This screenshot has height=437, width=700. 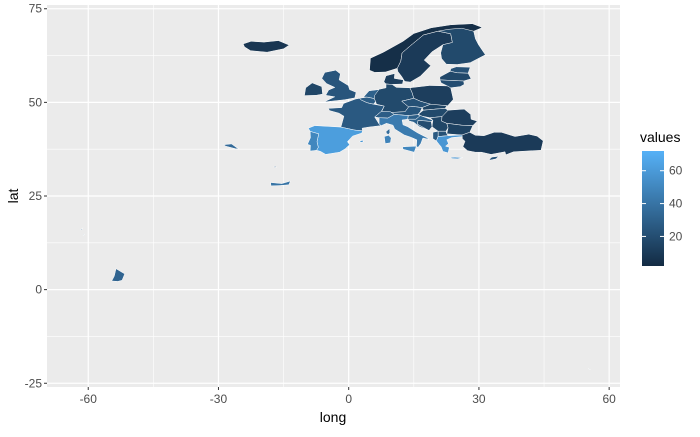 I want to click on y-axis-ticks: -25 0 25 50 75, so click(x=36, y=196).